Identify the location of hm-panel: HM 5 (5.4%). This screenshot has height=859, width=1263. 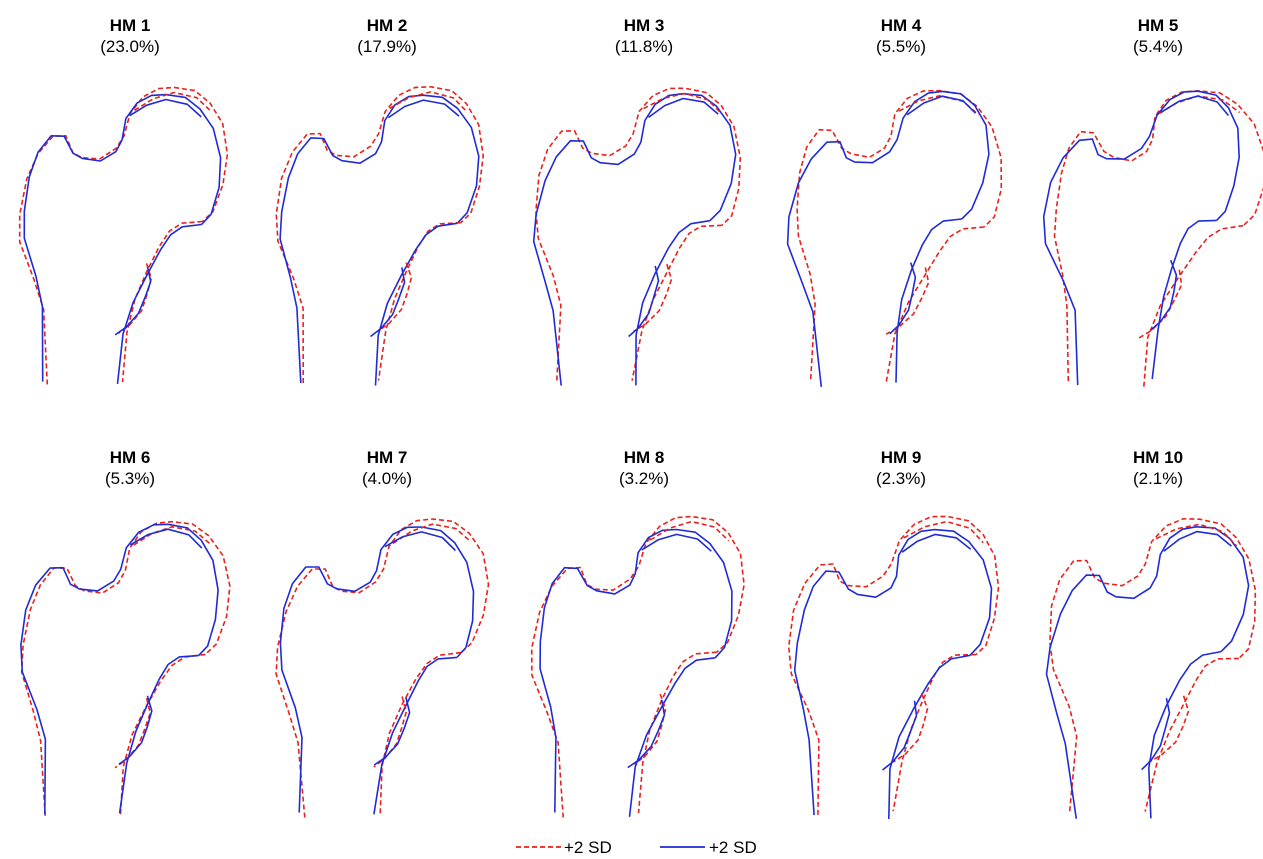
(1152, 202).